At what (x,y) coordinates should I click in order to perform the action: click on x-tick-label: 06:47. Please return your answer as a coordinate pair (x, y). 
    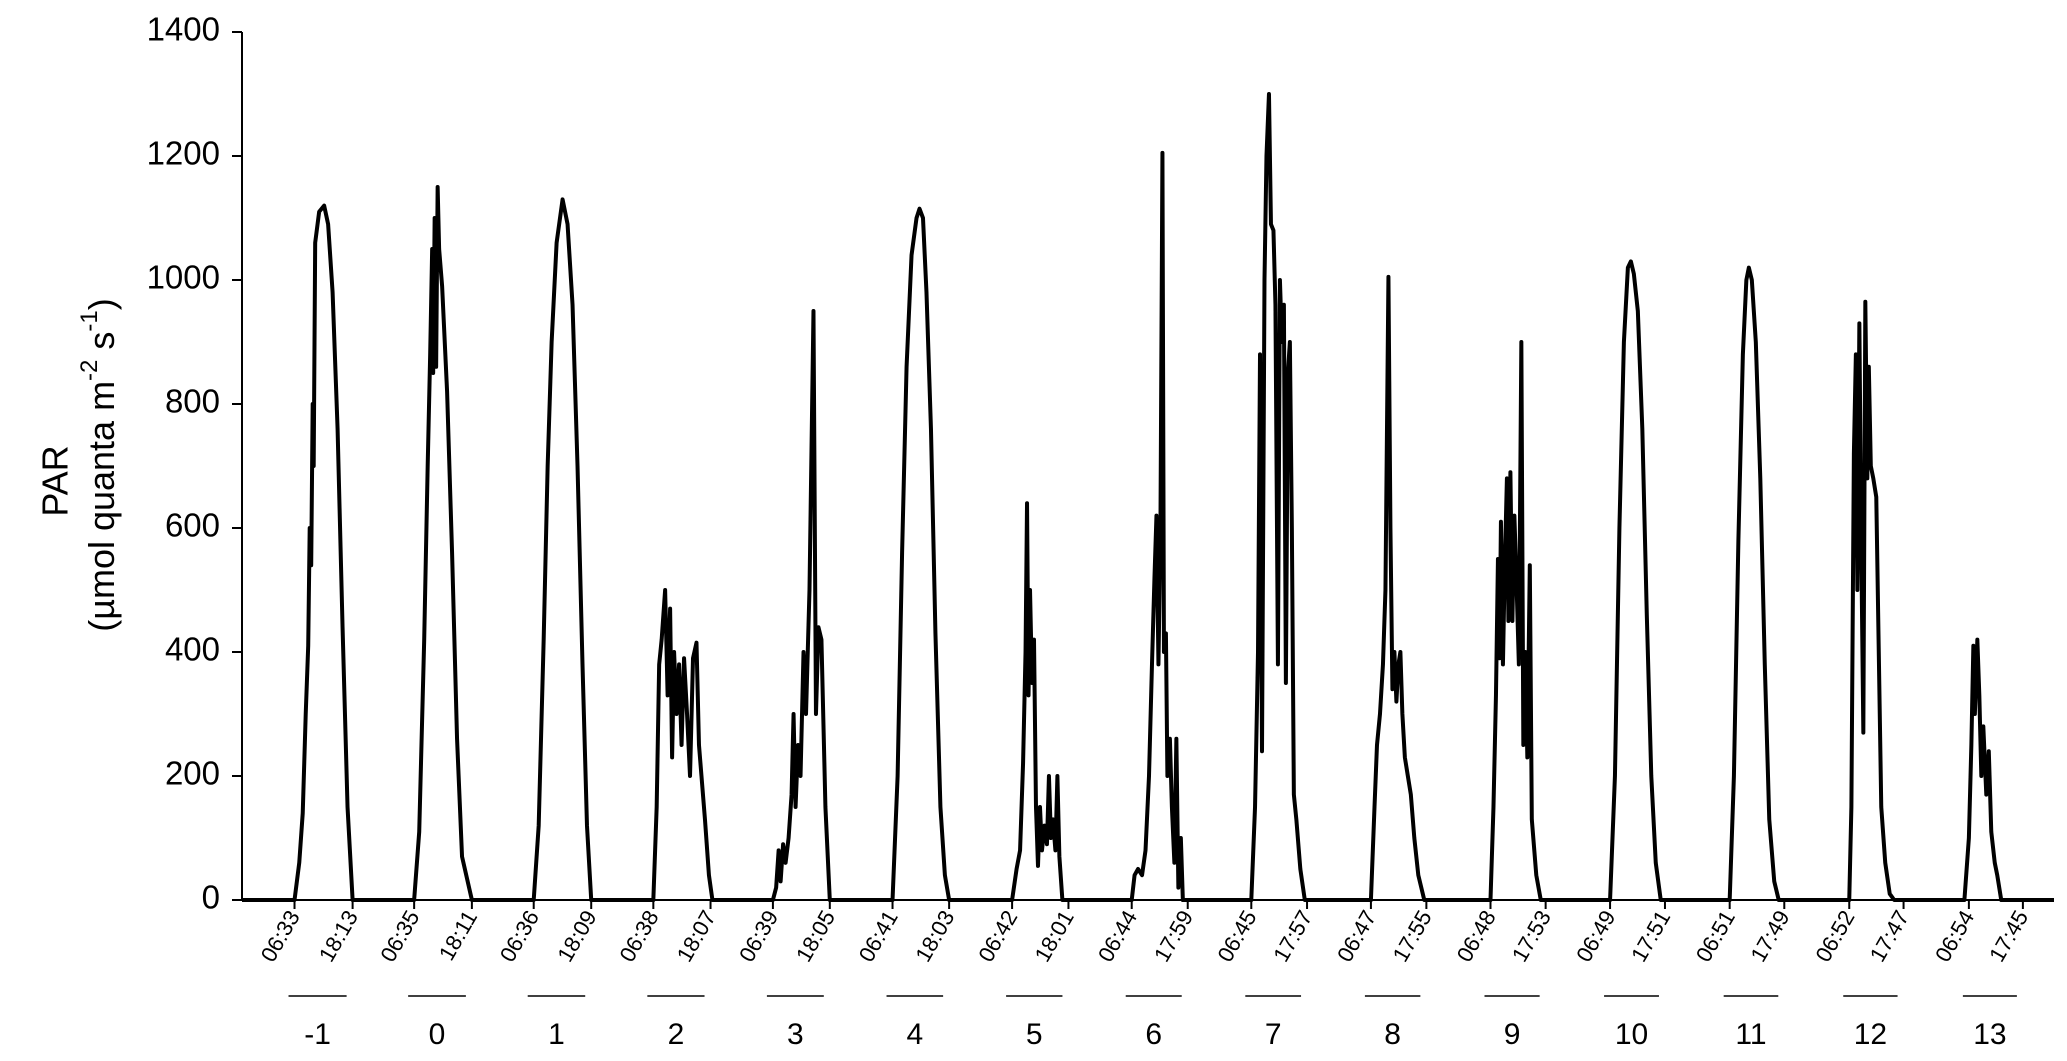
    Looking at the image, I should click on (1356, 936).